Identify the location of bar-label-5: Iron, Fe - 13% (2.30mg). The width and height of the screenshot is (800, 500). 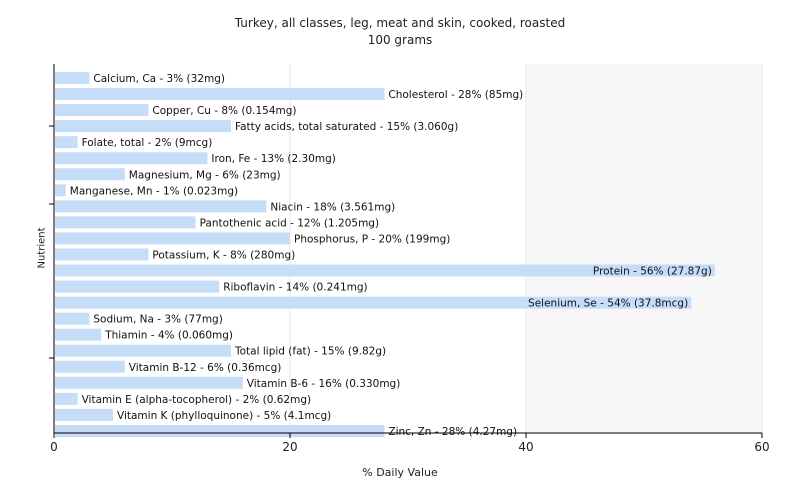
(273, 159).